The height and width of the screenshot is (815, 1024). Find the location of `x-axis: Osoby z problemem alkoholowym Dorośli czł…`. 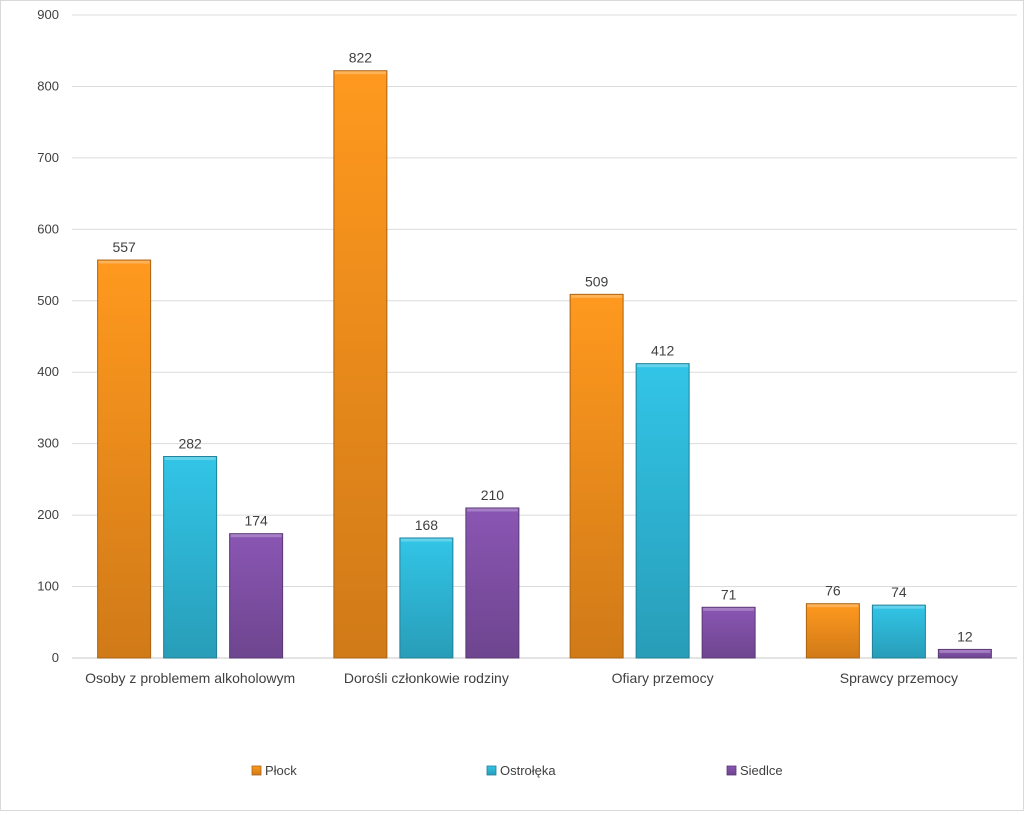

x-axis: Osoby z problemem alkoholowym Dorośli czł… is located at coordinates (521, 678).